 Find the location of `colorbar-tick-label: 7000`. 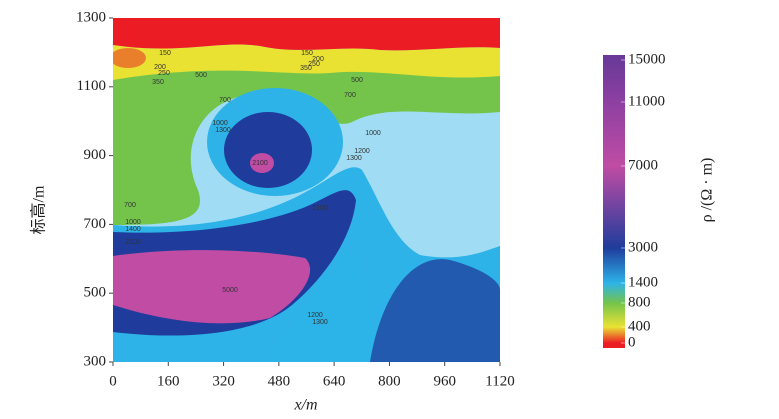

colorbar-tick-label: 7000 is located at coordinates (643, 165).